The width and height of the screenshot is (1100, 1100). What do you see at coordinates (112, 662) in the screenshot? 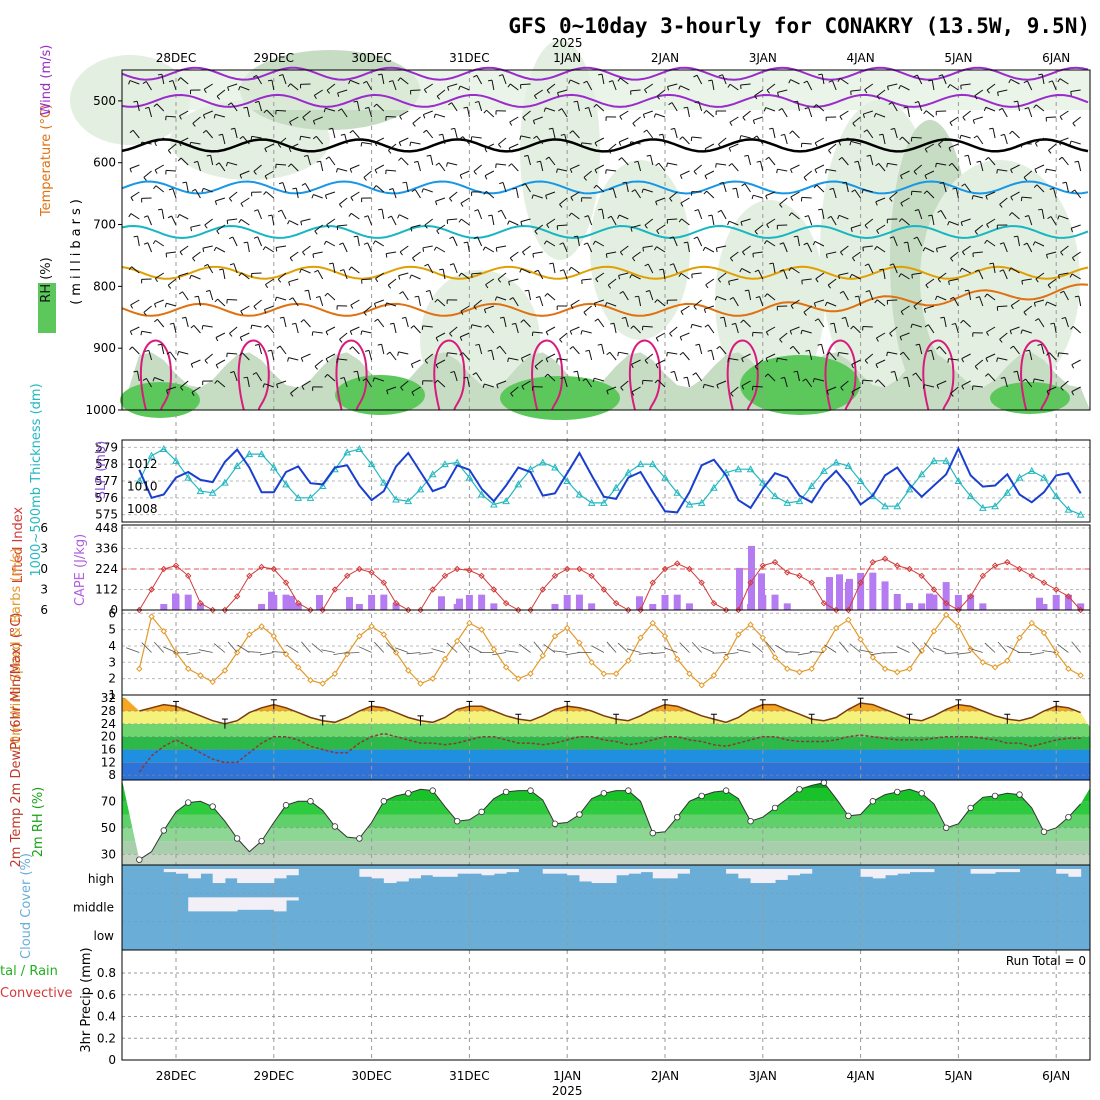
I see `wind-ytick: 3` at bounding box center [112, 662].